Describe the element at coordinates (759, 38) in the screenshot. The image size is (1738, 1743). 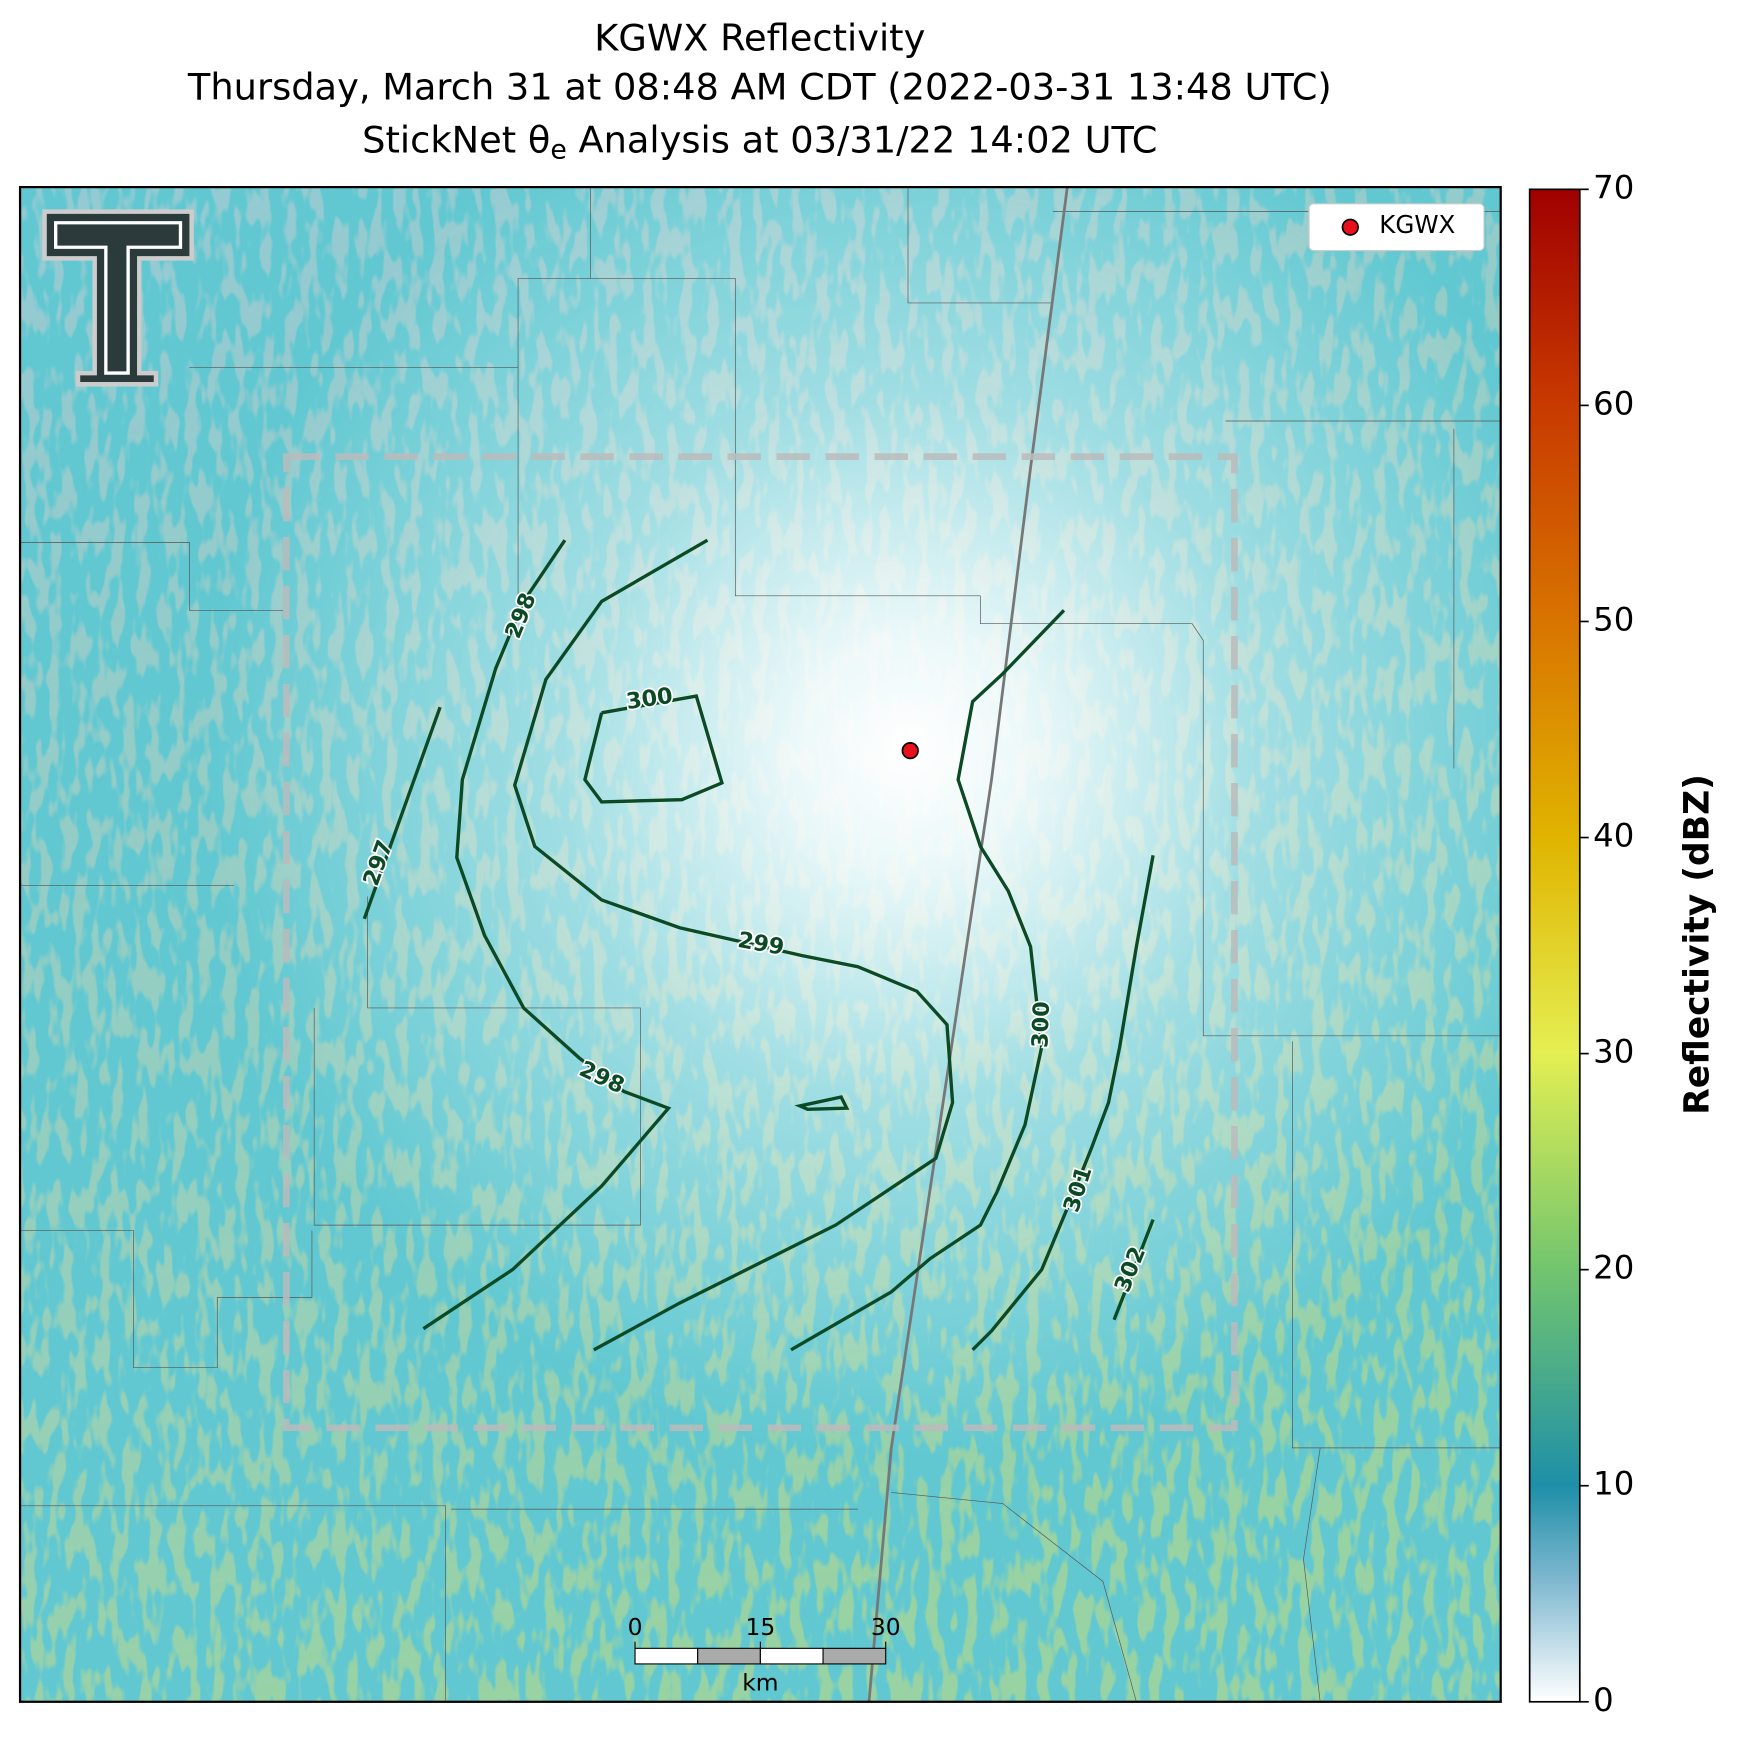
I see `title: KGWX Reflectivity` at that location.